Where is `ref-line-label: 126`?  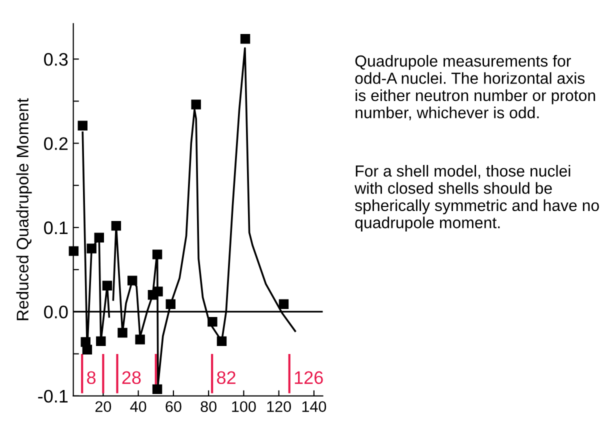
ref-line-label: 126 is located at coordinates (308, 377).